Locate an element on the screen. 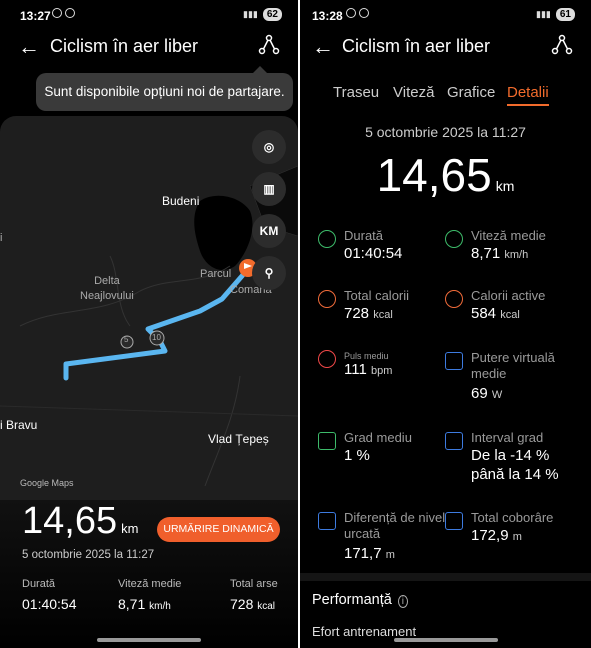 This screenshot has height=648, width=591. metric-value: De la -14 % până la 14 % is located at coordinates (515, 465).